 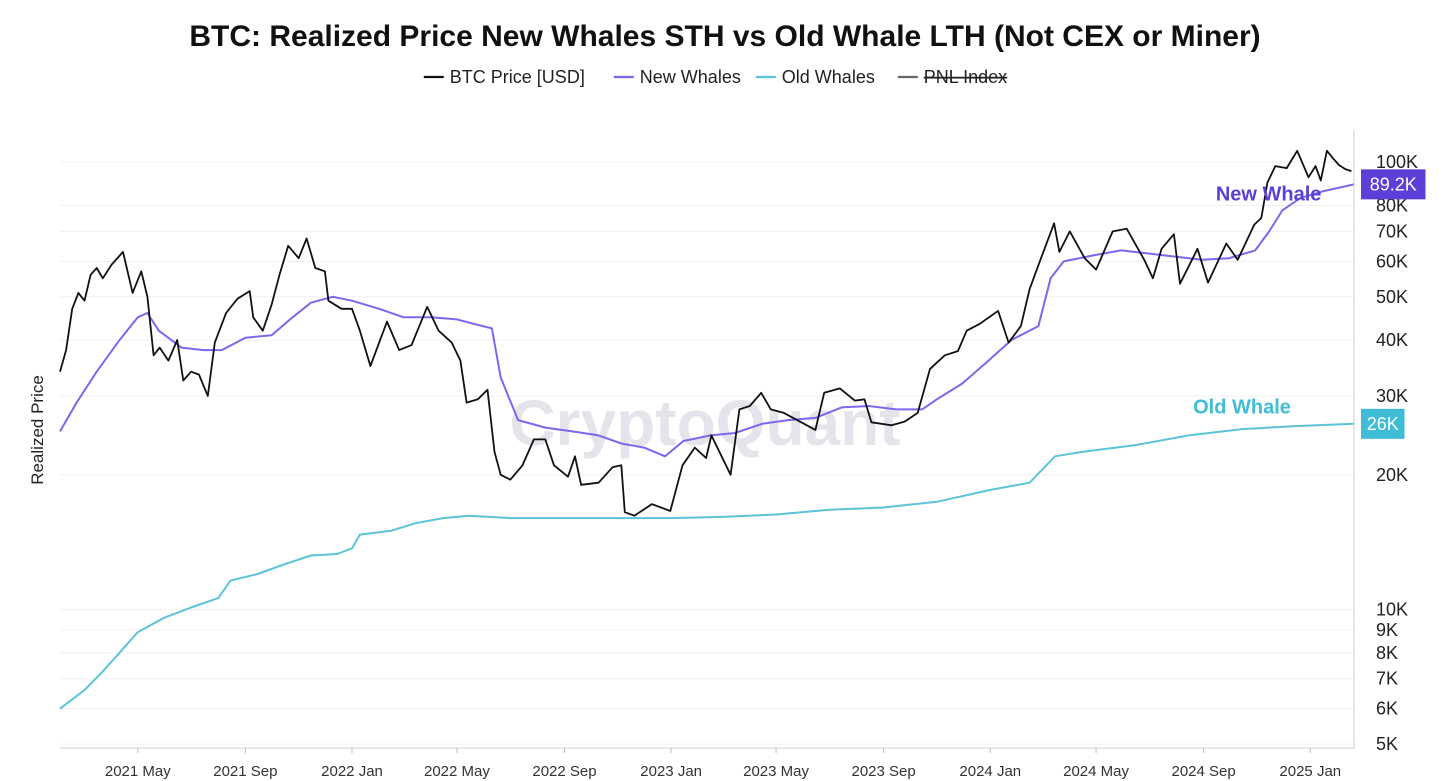 I want to click on x-tick-6: 2023 May, so click(x=776, y=771).